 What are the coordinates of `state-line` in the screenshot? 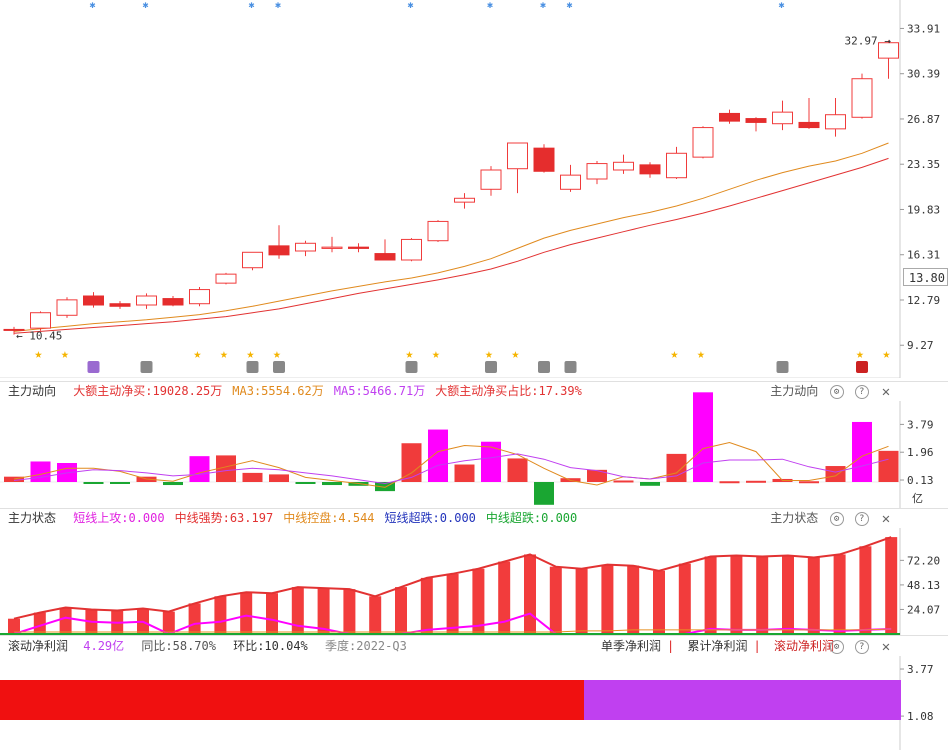 It's located at (452, 578).